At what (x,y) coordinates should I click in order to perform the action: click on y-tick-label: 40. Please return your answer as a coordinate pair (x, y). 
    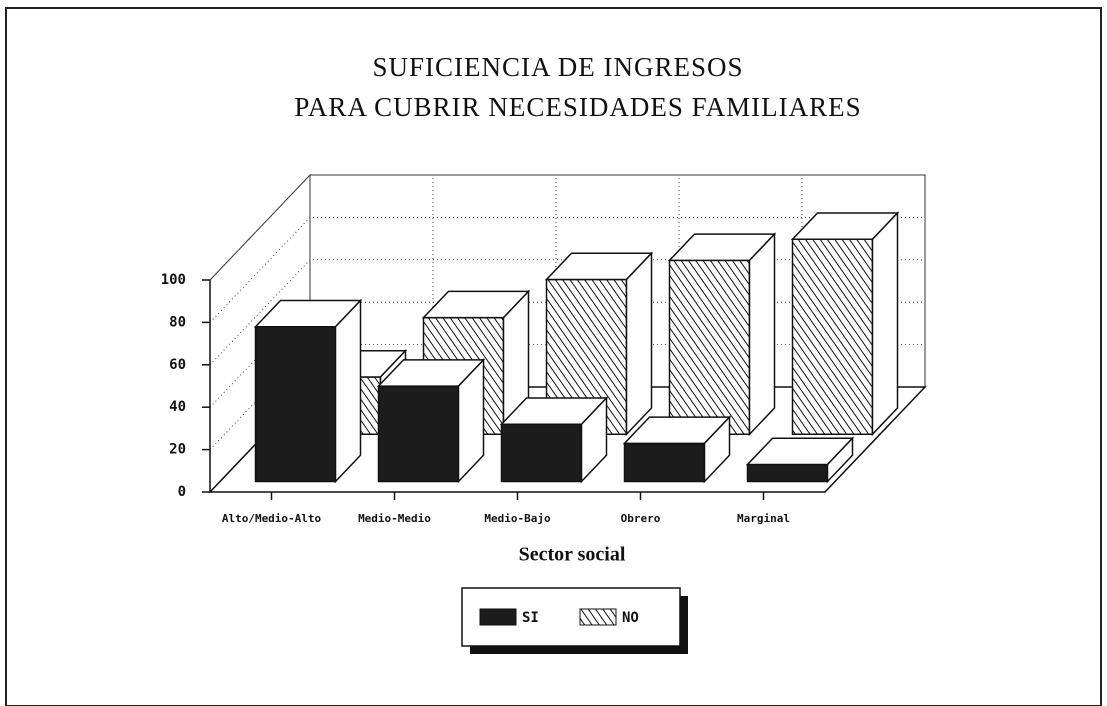
    Looking at the image, I should click on (177, 407).